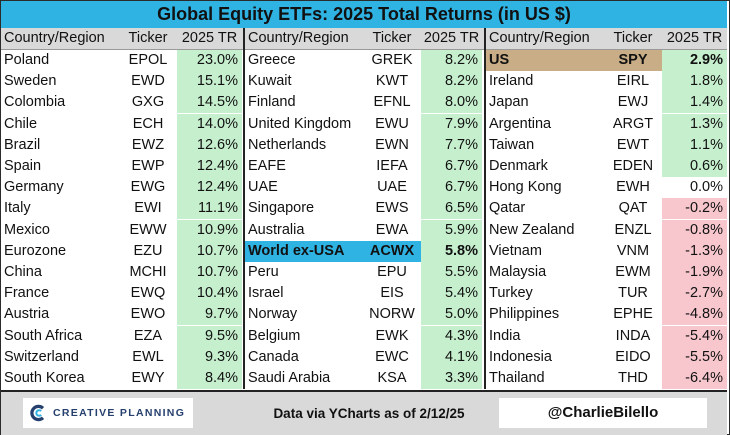 The width and height of the screenshot is (730, 435). What do you see at coordinates (122, 60) in the screenshot?
I see `table-row: Poland EPOL 23.0%` at bounding box center [122, 60].